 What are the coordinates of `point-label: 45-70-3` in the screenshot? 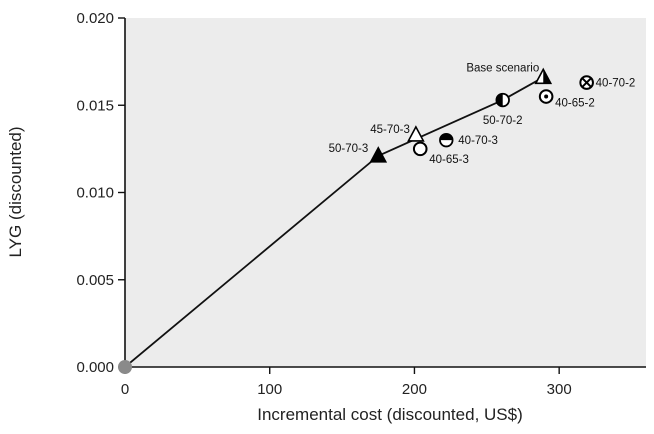 It's located at (390, 130).